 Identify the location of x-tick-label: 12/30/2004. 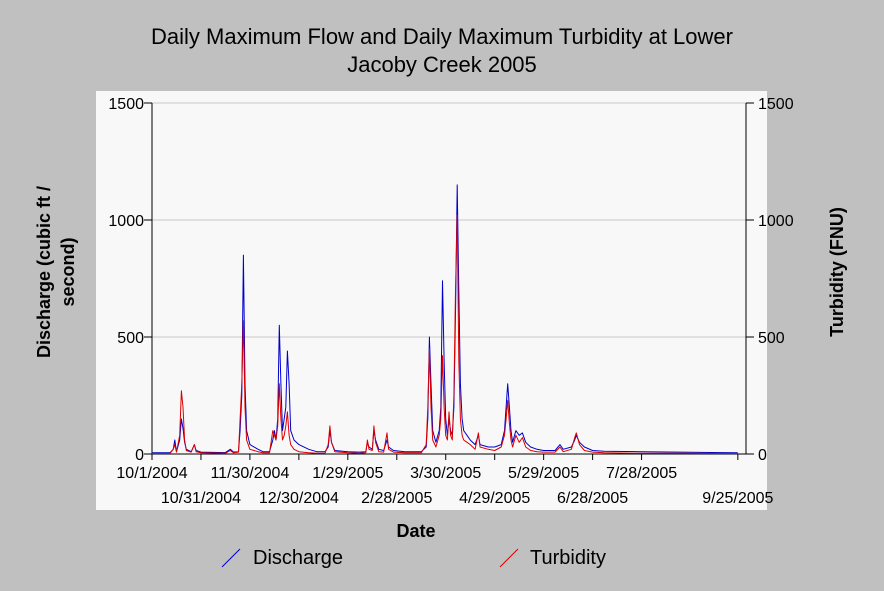
(299, 498).